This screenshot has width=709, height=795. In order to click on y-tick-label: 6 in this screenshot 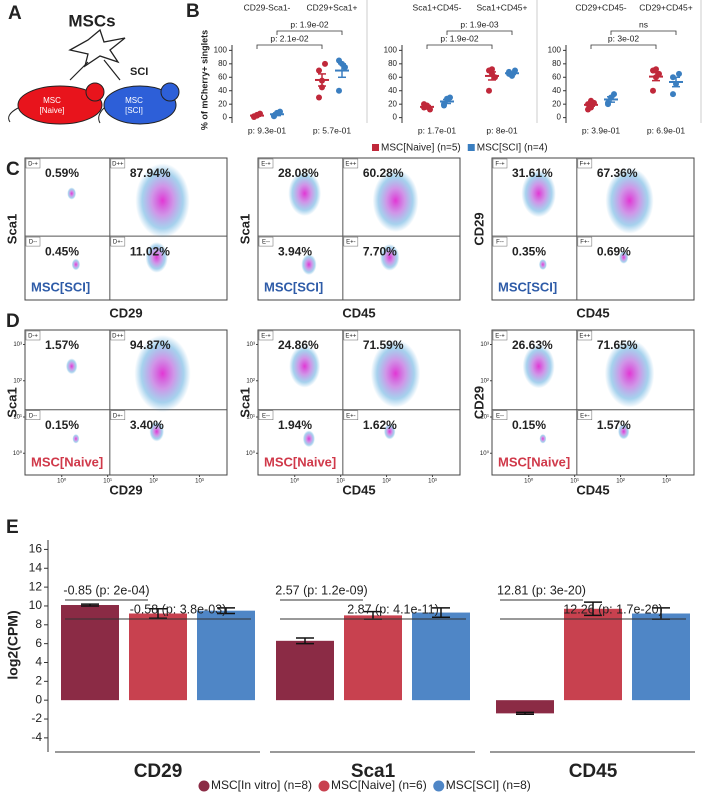, I will do `click(38, 643)`.